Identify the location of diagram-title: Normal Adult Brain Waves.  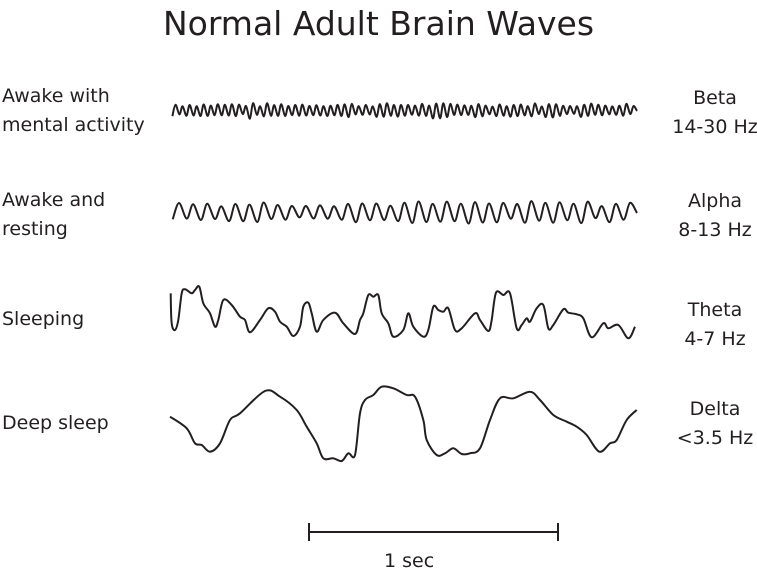
(378, 23).